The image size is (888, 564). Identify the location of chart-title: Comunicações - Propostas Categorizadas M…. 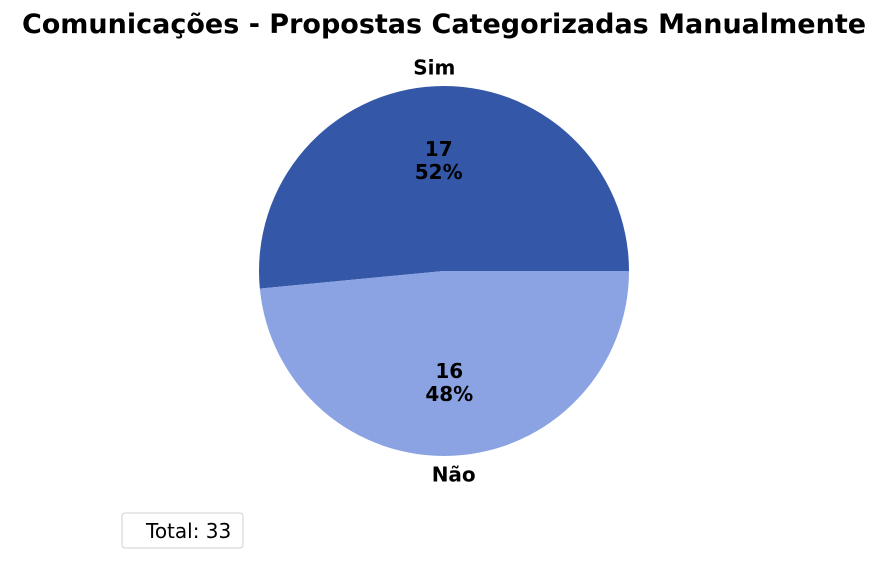
(444, 24).